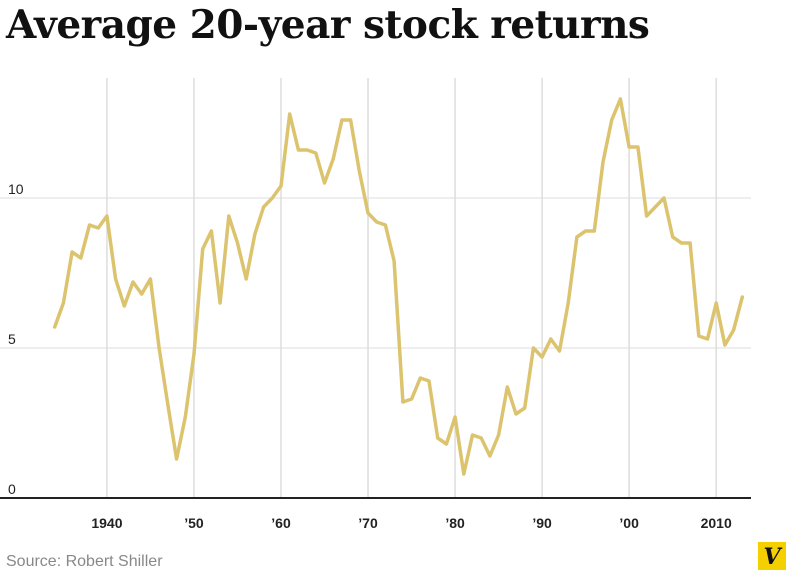 This screenshot has height=576, width=790. What do you see at coordinates (12, 489) in the screenshot?
I see `y-tick-label: 0` at bounding box center [12, 489].